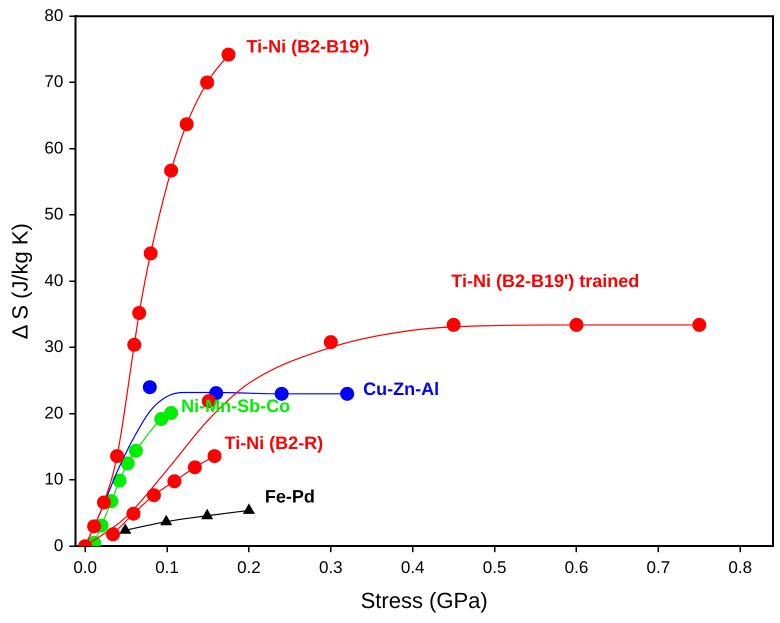 This screenshot has height=623, width=780. I want to click on x-tick-label: 0.6, so click(576, 568).